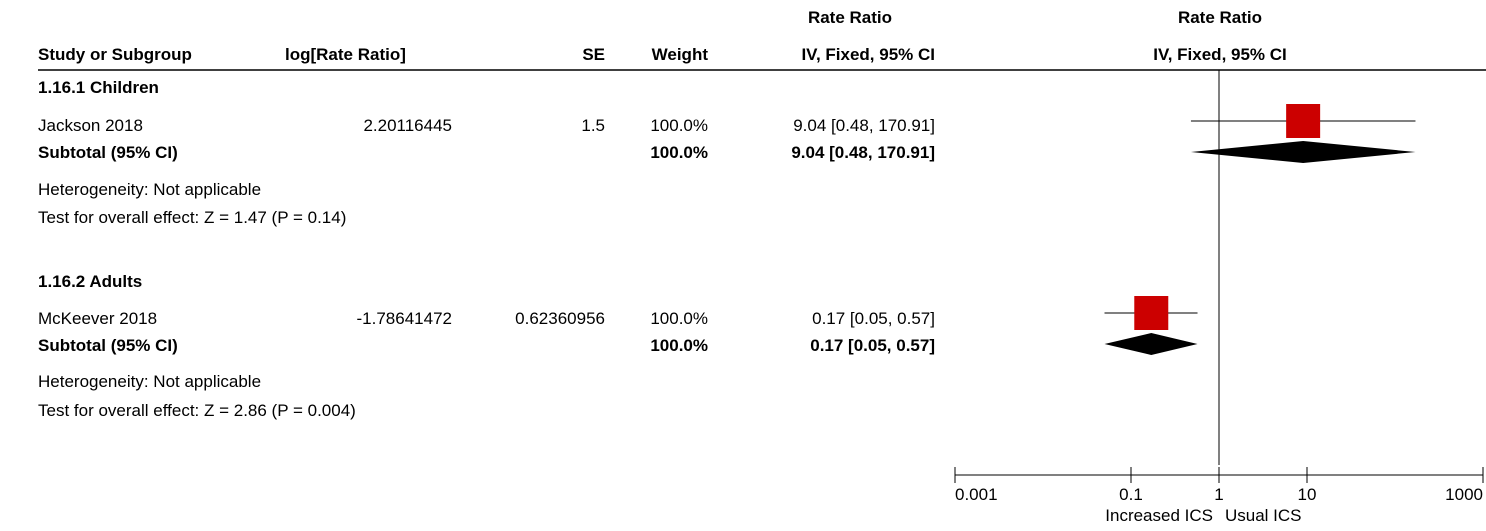 Image resolution: width=1486 pixels, height=531 pixels. Describe the element at coordinates (560, 318) in the screenshot. I see `study-se: 0.62360956` at that location.